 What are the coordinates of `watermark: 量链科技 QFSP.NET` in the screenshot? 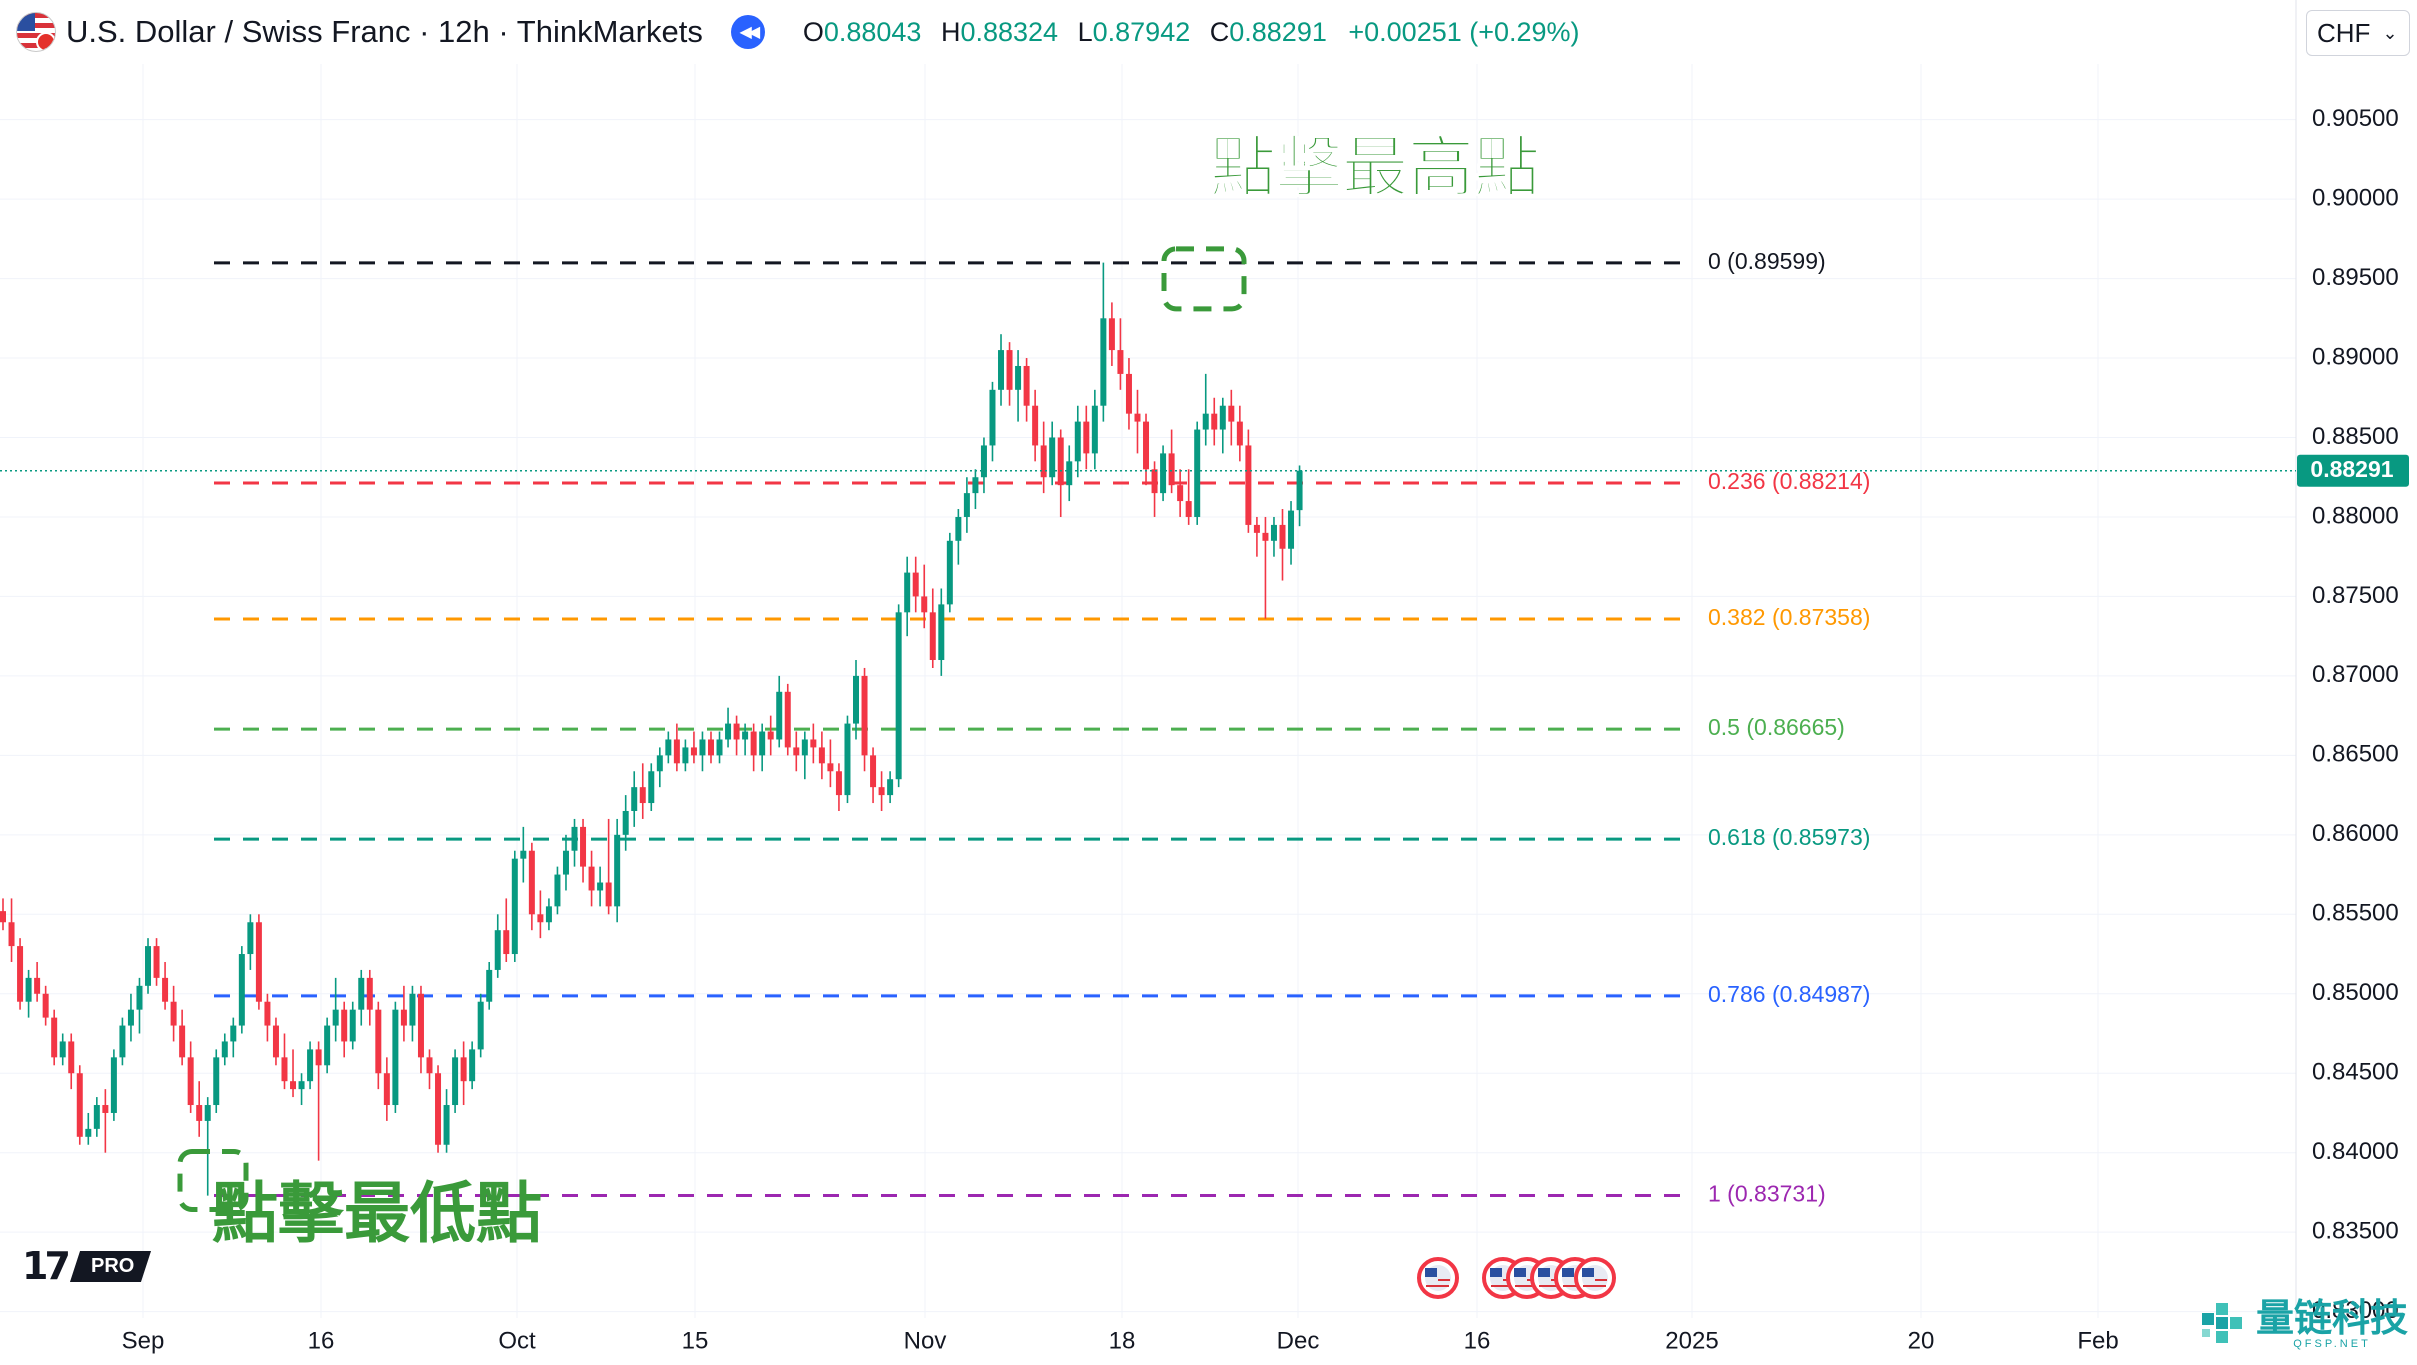 It's located at (2303, 1324).